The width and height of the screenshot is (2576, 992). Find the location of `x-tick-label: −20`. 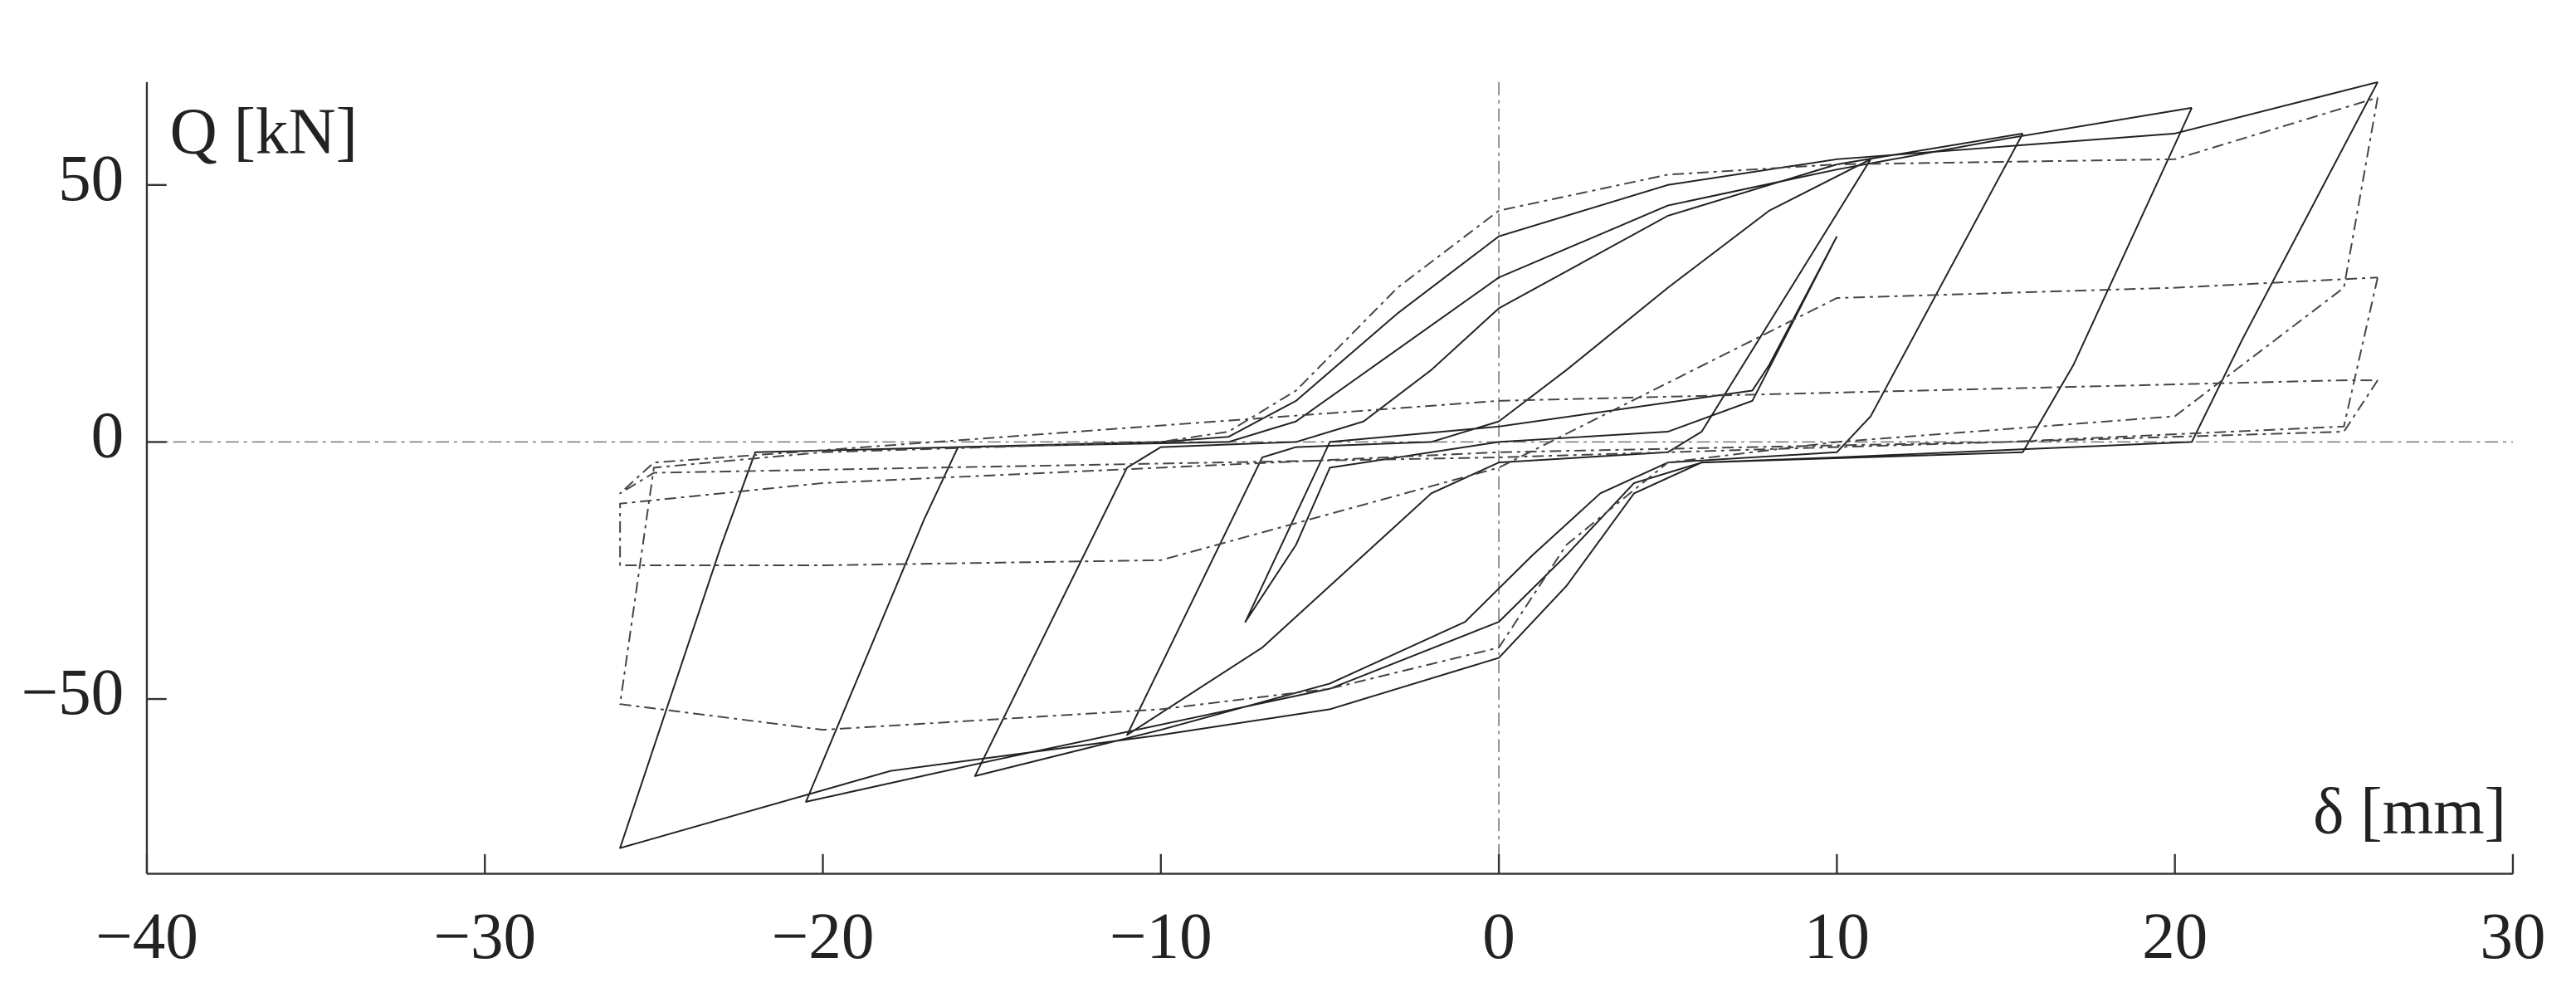

x-tick-label: −20 is located at coordinates (823, 936).